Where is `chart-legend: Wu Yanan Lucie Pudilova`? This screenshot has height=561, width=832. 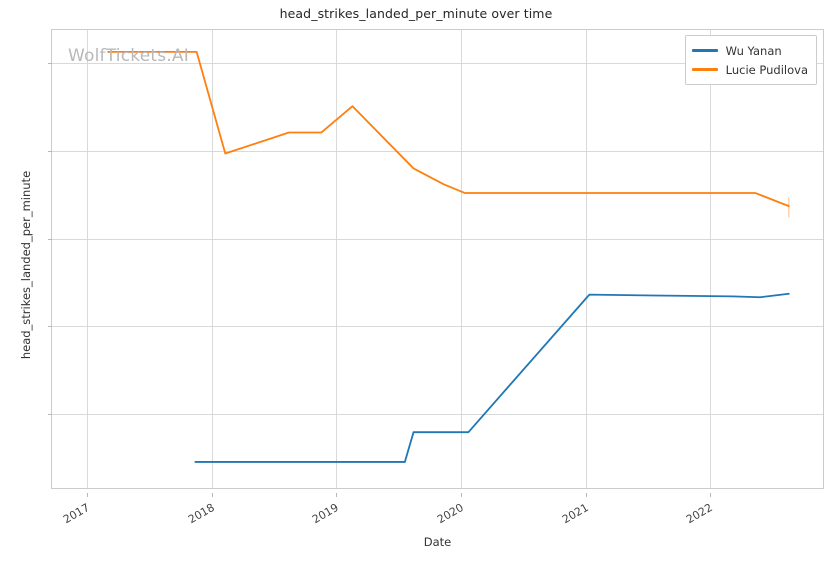
chart-legend: Wu Yanan Lucie Pudilova is located at coordinates (750, 60).